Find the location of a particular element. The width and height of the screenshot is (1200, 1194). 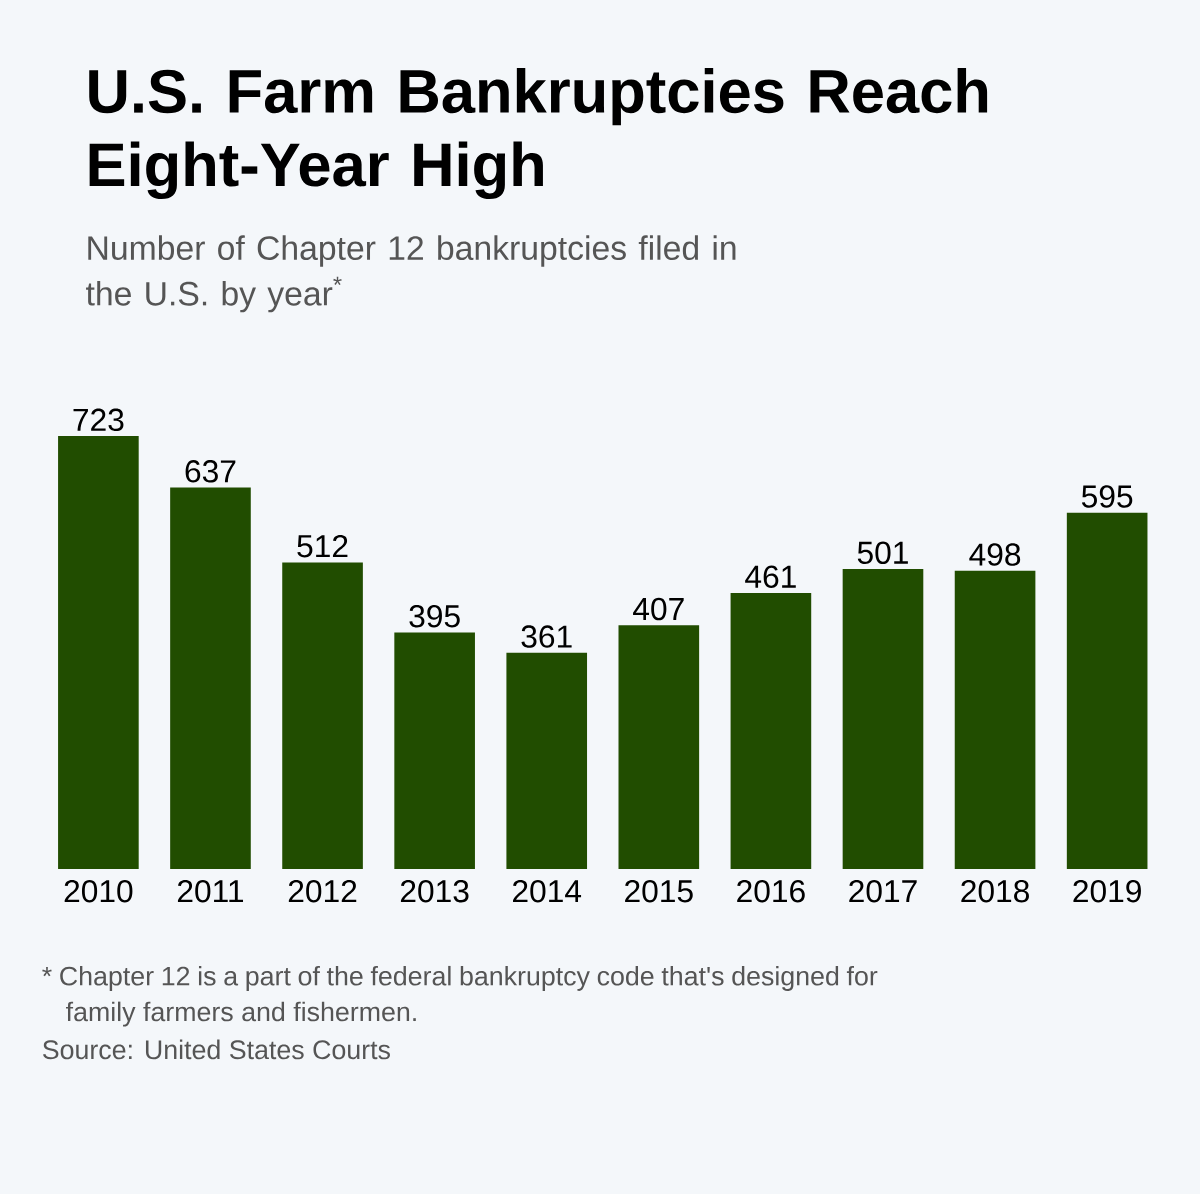

data-label: 595 is located at coordinates (1107, 496).